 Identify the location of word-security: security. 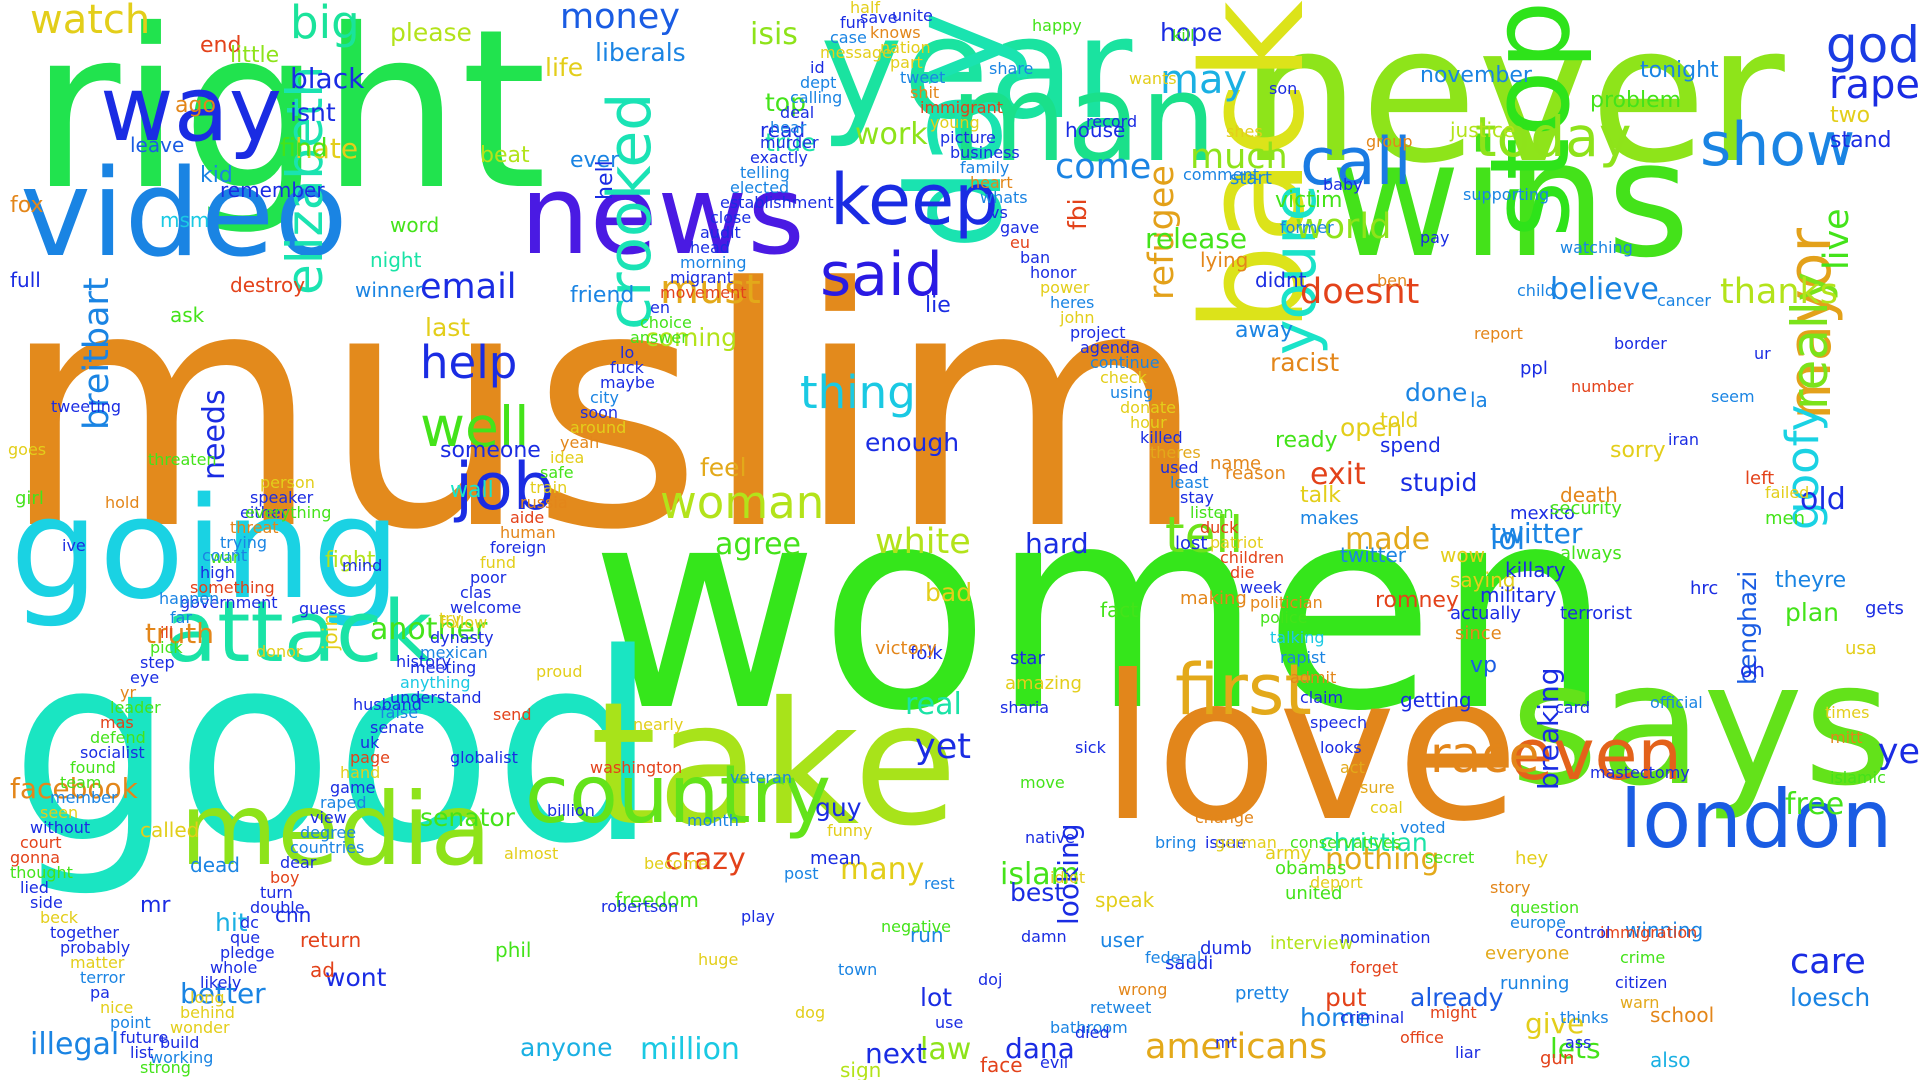
(1586, 508).